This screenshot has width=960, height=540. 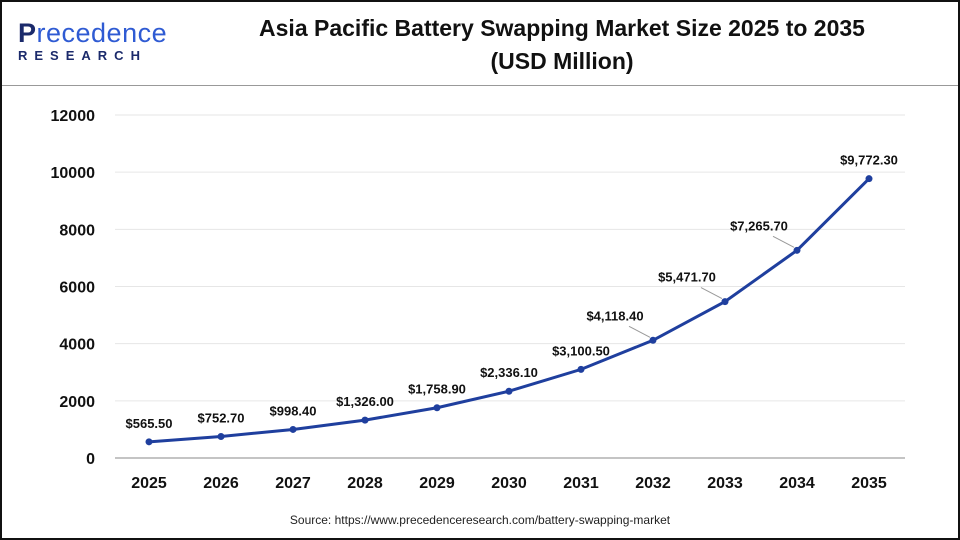 What do you see at coordinates (581, 350) in the screenshot?
I see `data-label: $3,100.50` at bounding box center [581, 350].